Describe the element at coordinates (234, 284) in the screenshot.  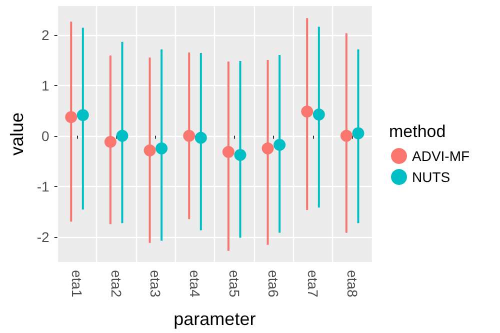
I see `x-tick-label: eta5` at that location.